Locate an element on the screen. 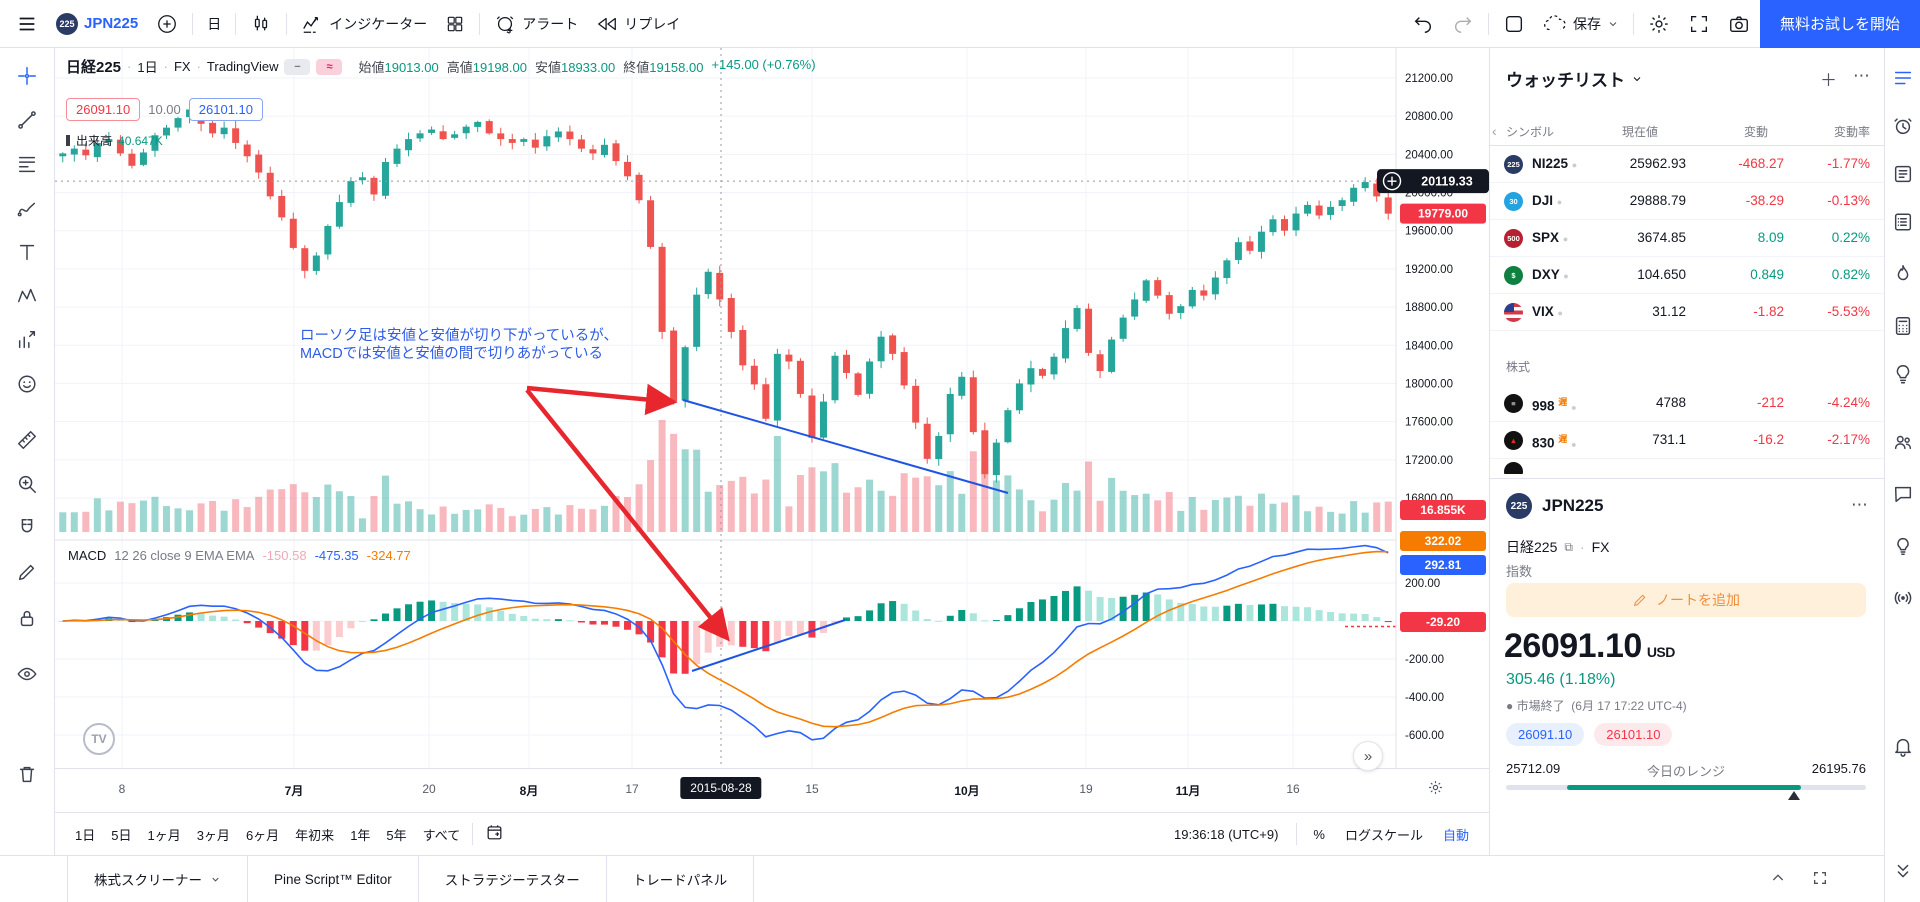 Image resolution: width=1920 pixels, height=902 pixels. forecast-icon is located at coordinates (27, 340).